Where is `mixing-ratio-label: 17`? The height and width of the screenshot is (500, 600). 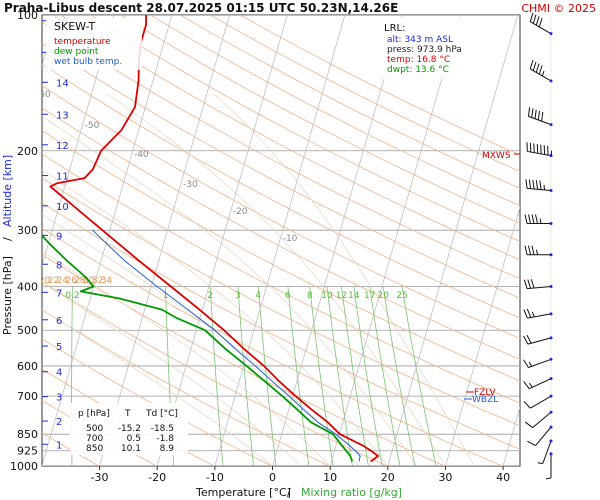
mixing-ratio-label: 17 is located at coordinates (369, 296).